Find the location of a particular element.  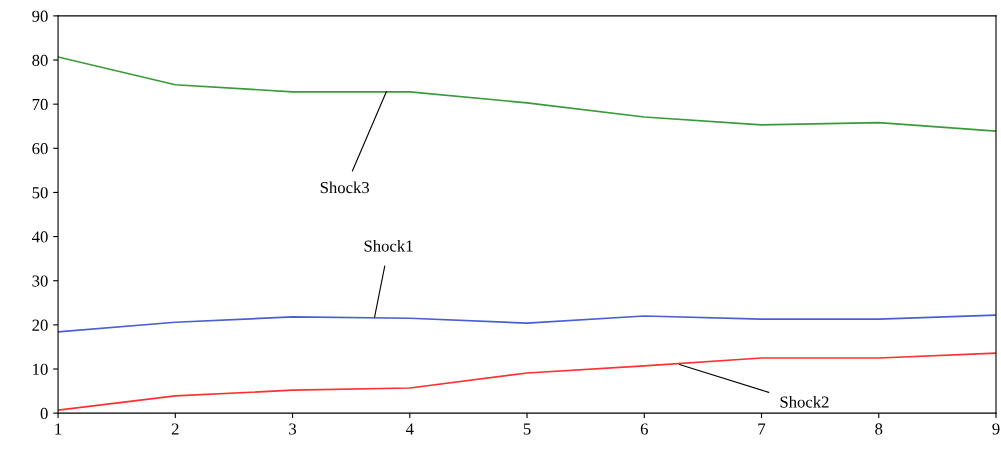

x-tick-label: 6 is located at coordinates (644, 429).